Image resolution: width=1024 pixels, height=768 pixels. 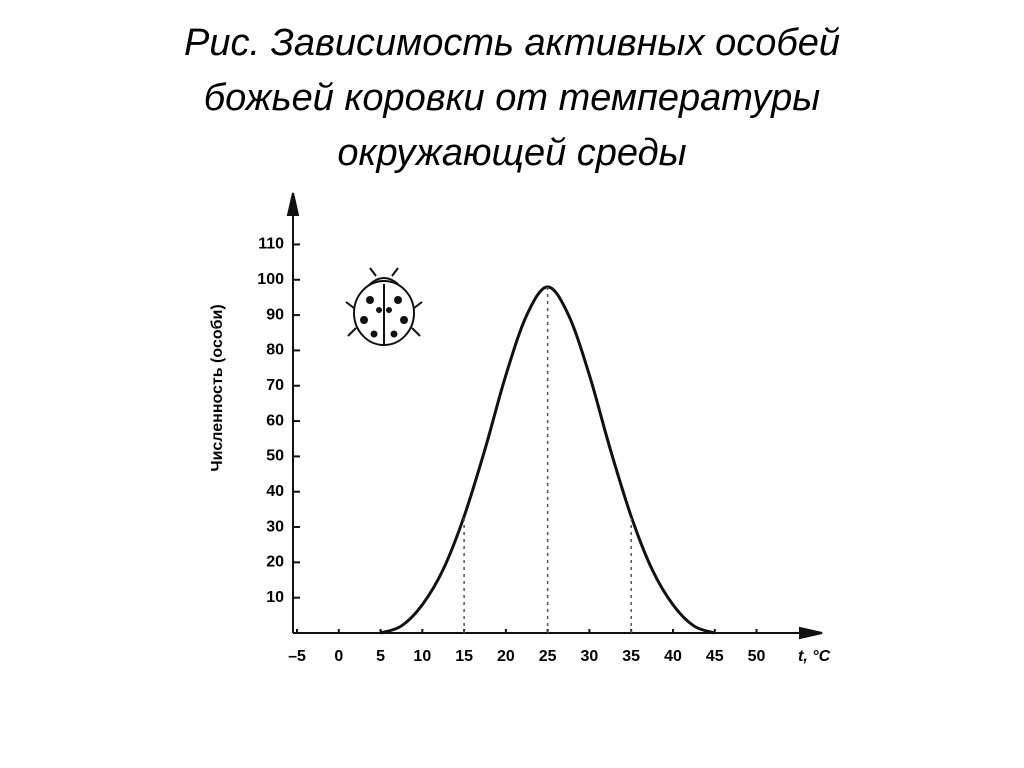 What do you see at coordinates (270, 279) in the screenshot?
I see `y-tick-label: 100` at bounding box center [270, 279].